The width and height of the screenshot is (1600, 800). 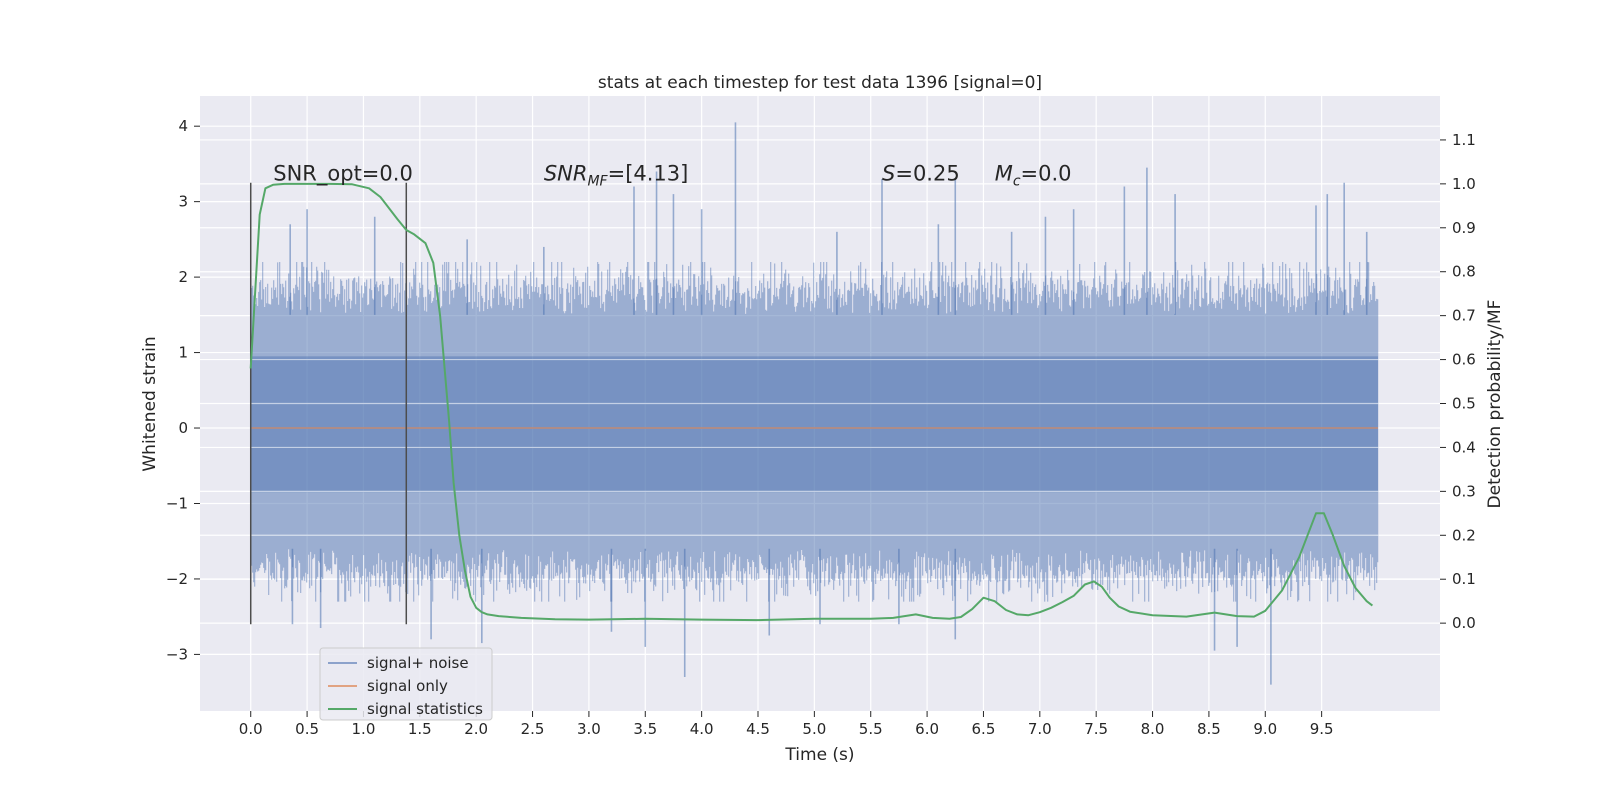 I want to click on annotation-mc: Mc=0.0, so click(x=1033, y=176).